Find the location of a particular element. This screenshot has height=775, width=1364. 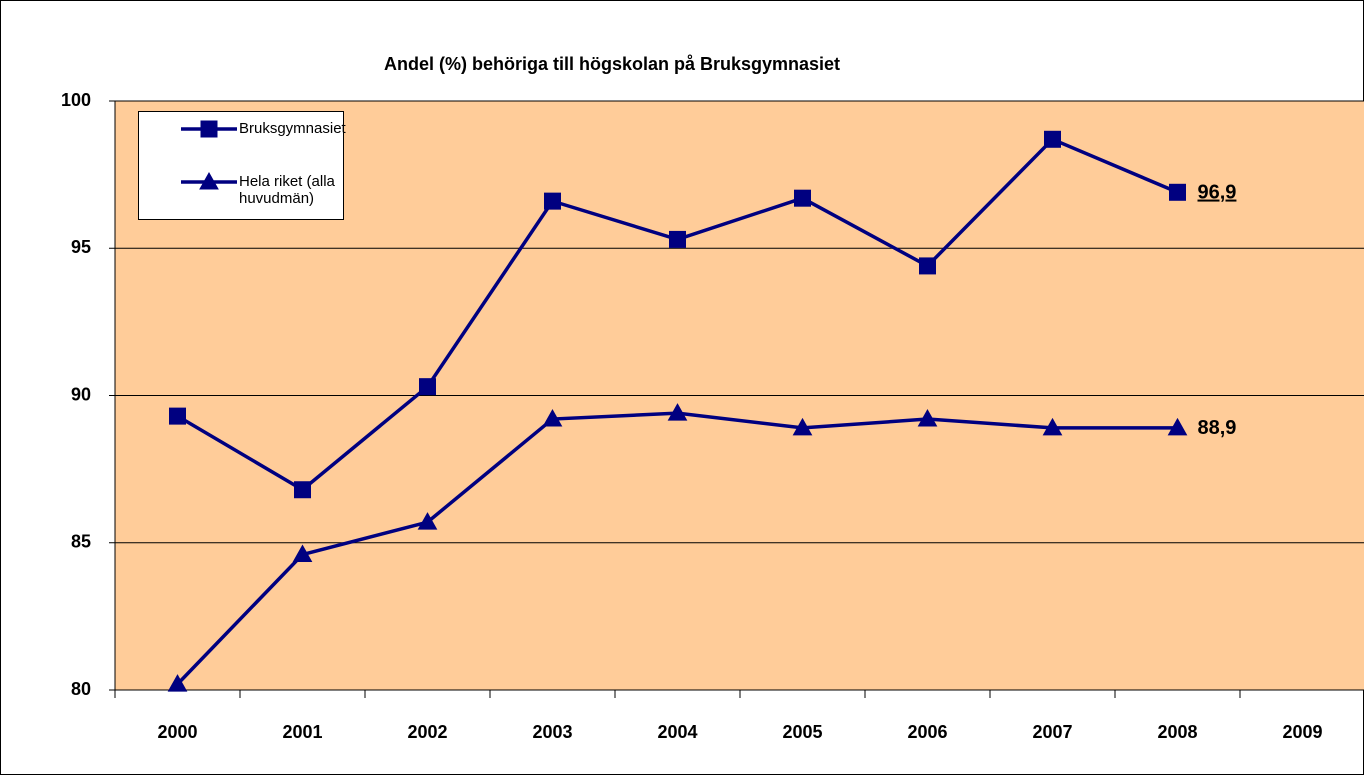

x-tick-label: 2005 is located at coordinates (802, 732).